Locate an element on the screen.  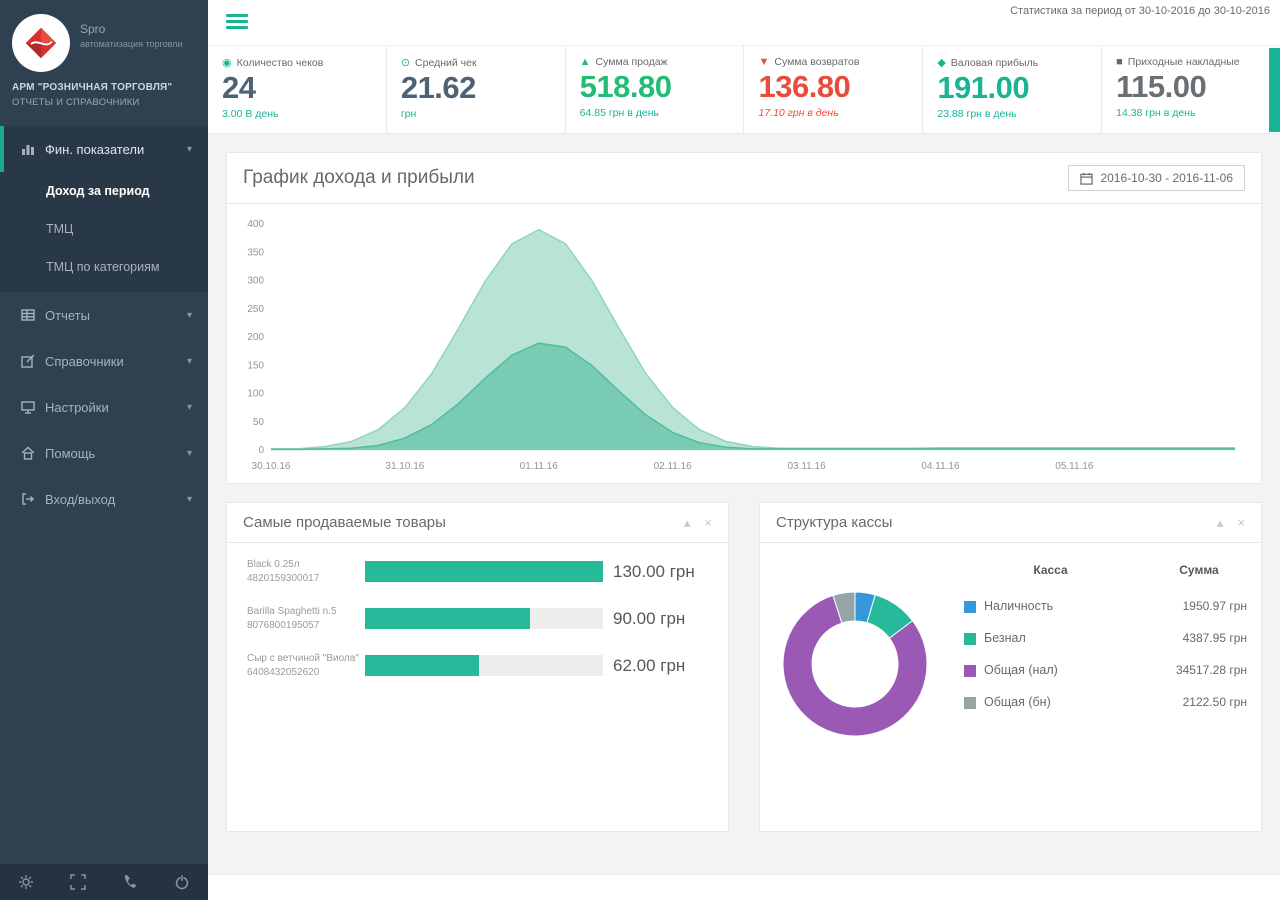
cash-label: Наличность is located at coordinates (1019, 606).